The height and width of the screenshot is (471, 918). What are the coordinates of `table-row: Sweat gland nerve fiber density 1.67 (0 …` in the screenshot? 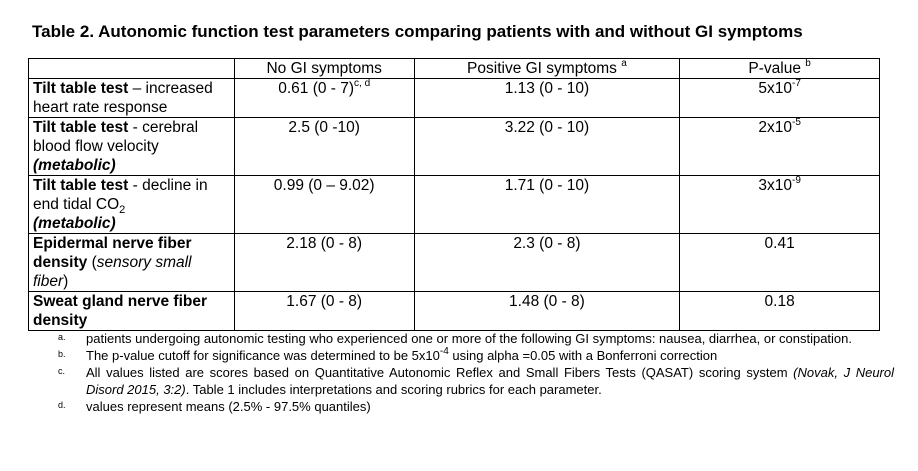 It's located at (454, 311).